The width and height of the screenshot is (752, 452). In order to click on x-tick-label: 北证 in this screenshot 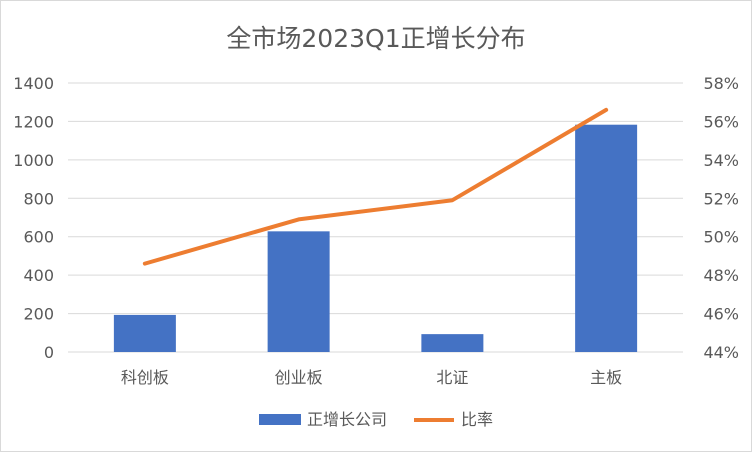, I will do `click(452, 377)`.